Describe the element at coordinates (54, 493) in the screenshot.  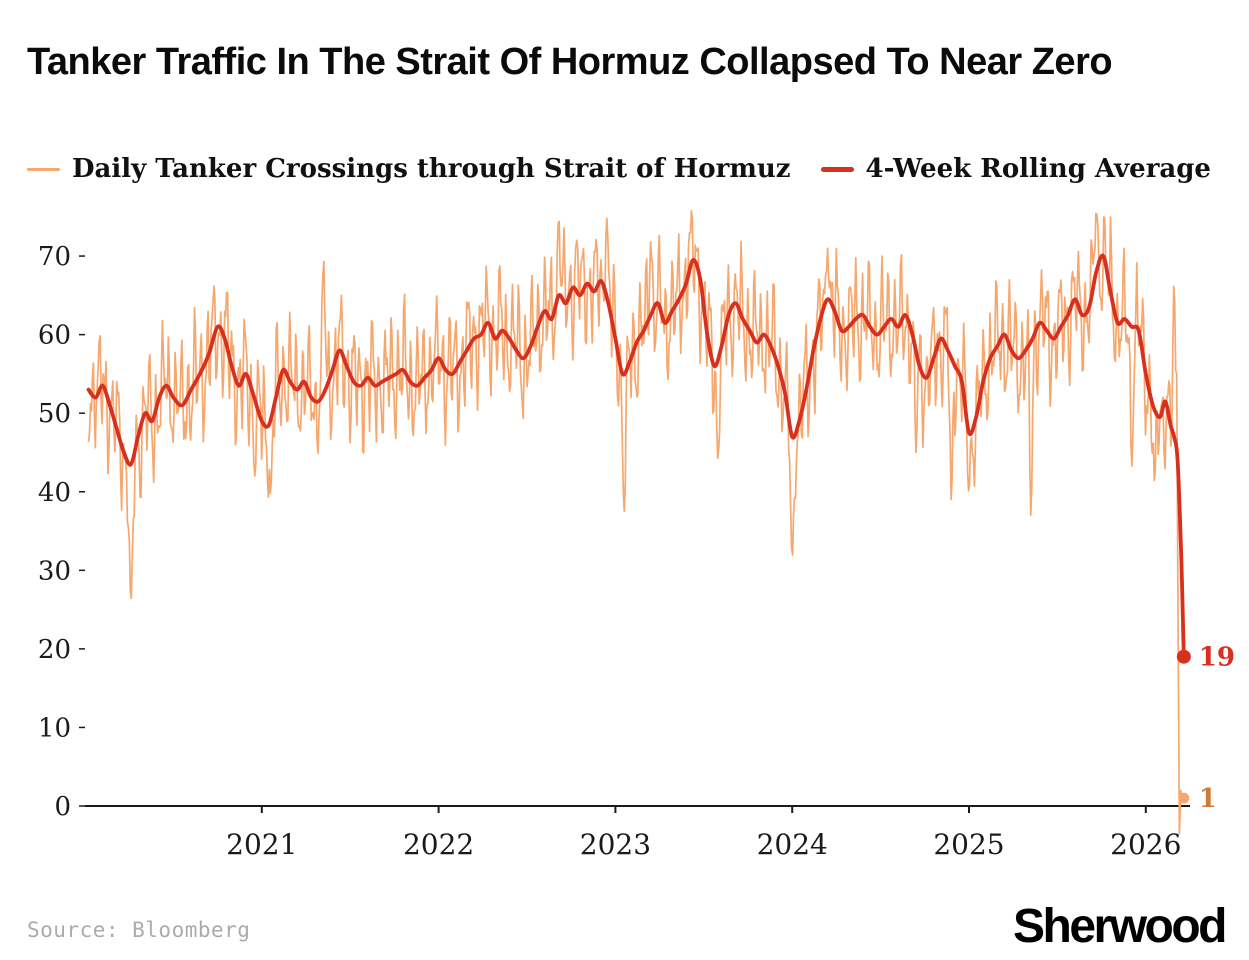
I see `svg-text: 40` at that location.